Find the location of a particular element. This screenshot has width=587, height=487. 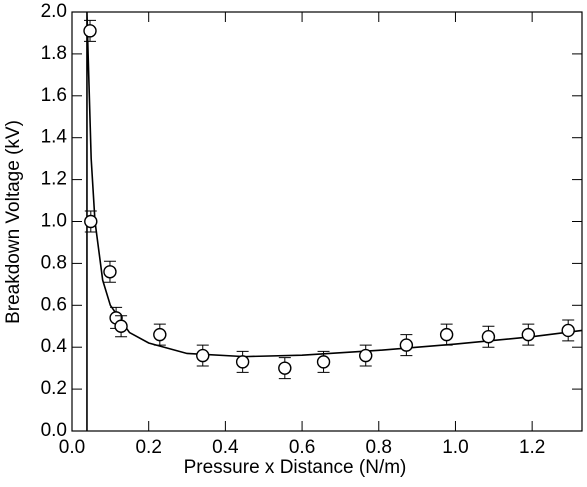

y-tick-label: 1.6 is located at coordinates (54, 95).